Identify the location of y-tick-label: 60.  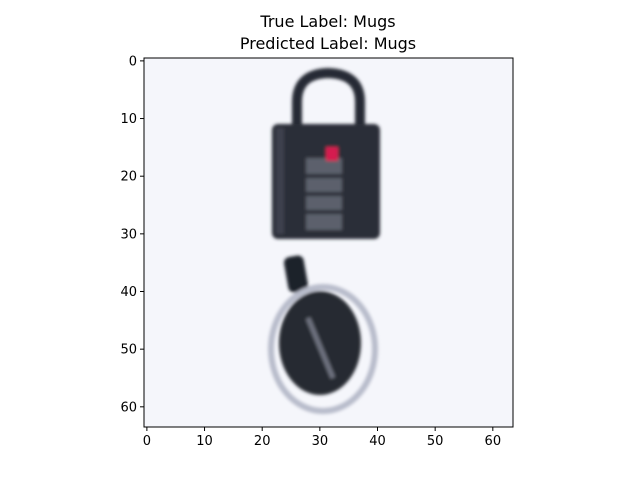
(128, 407).